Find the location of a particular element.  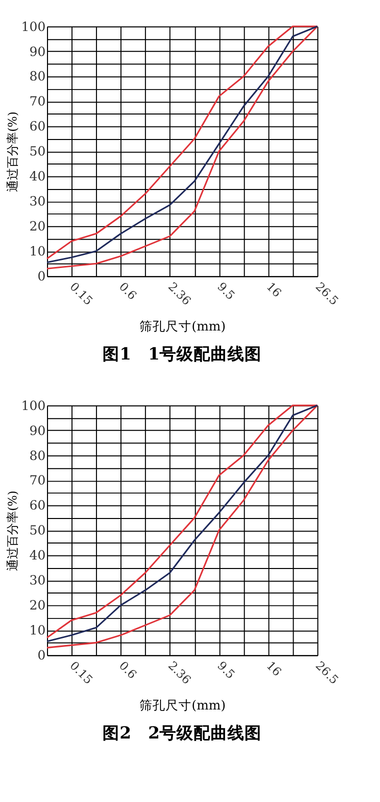

text: 图2 2号级配曲线图 is located at coordinates (182, 732).